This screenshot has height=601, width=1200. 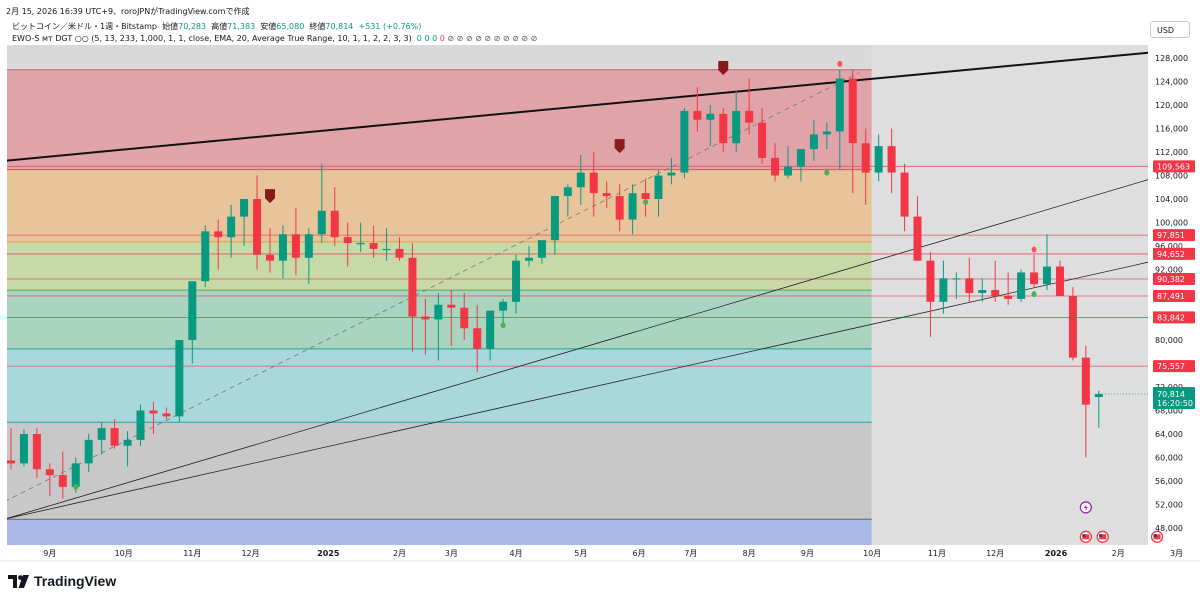 I want to click on y-tick-label: 60,000, so click(x=1169, y=458).